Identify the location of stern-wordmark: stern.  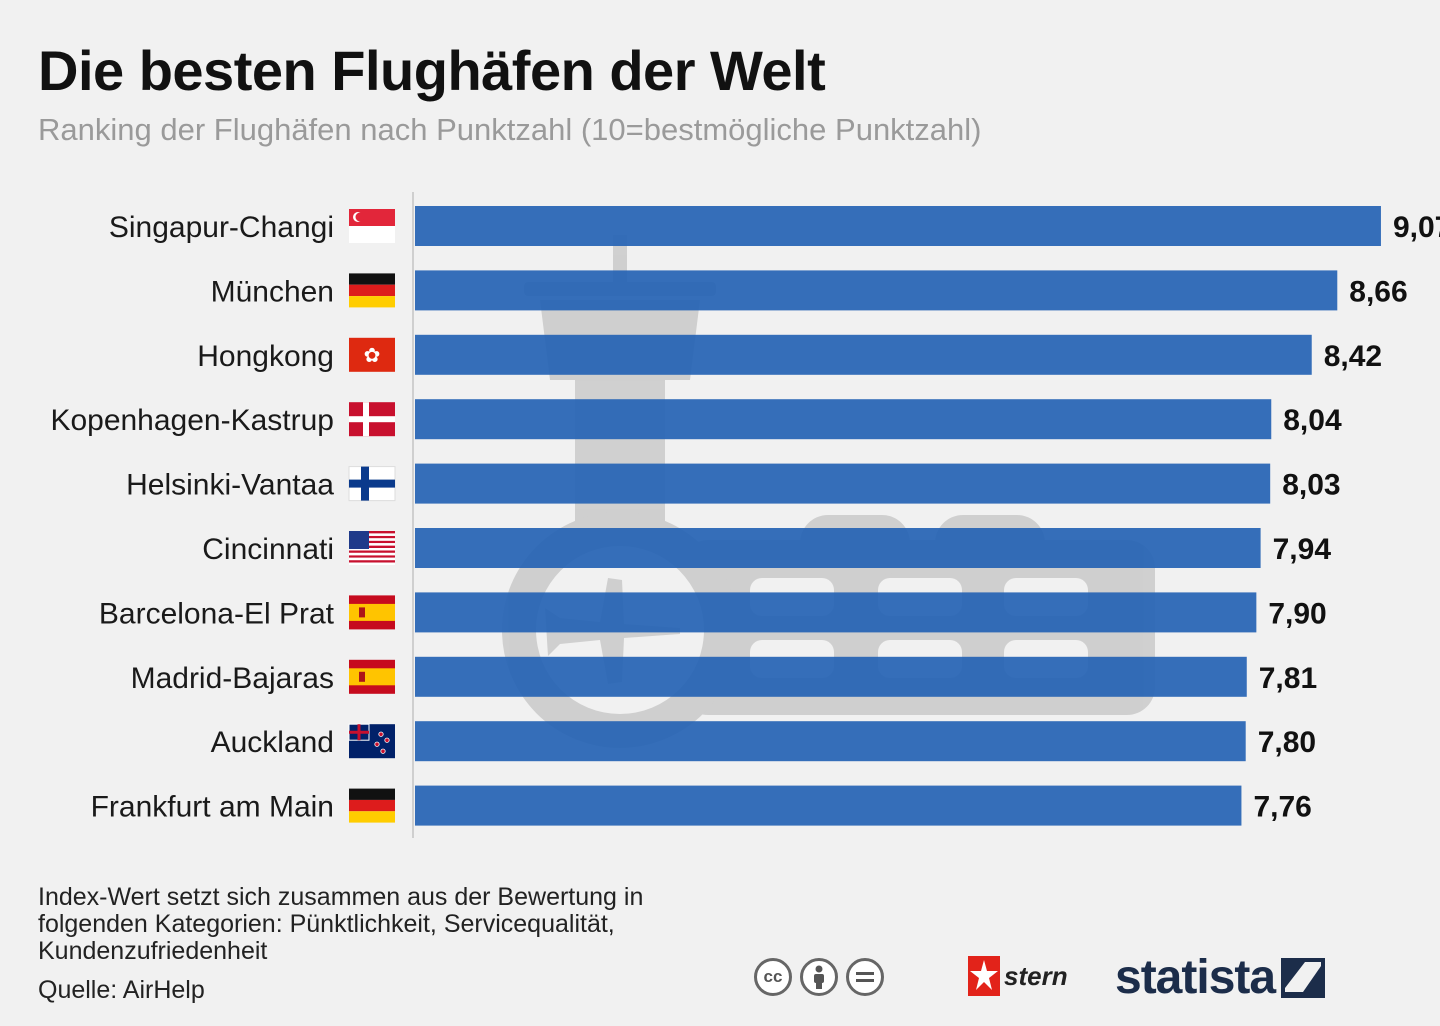
(1036, 975).